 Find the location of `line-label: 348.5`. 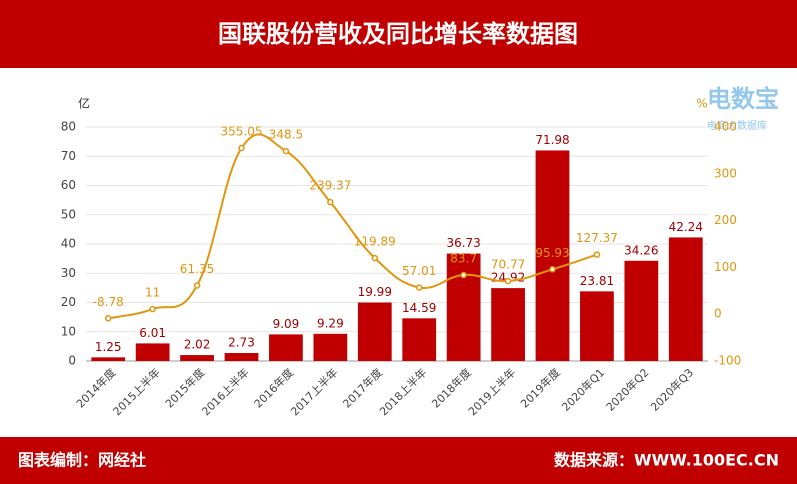

line-label: 348.5 is located at coordinates (286, 135).